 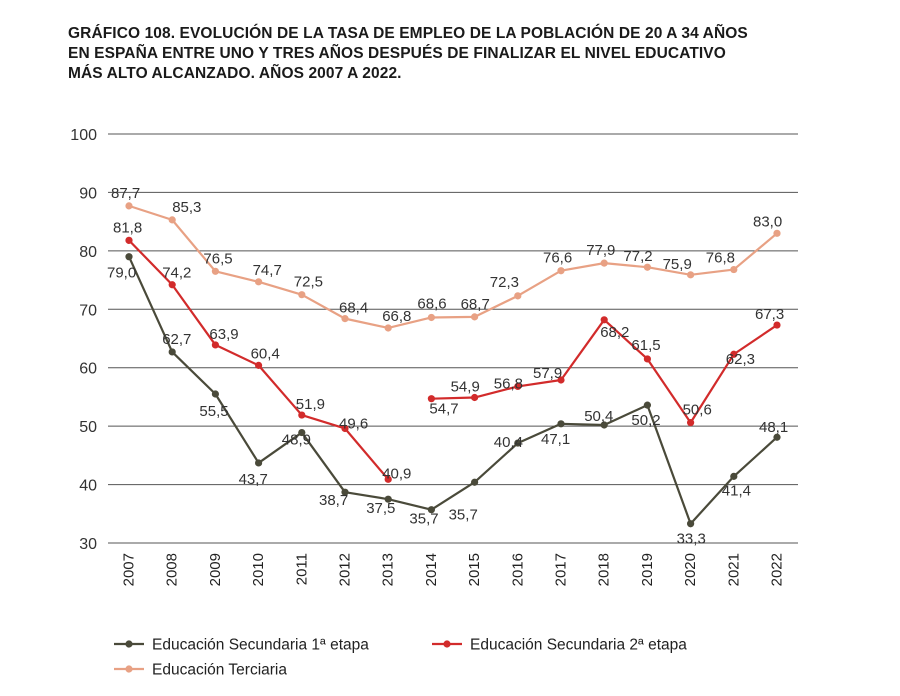 I want to click on data-label: 74,2, so click(x=176, y=273).